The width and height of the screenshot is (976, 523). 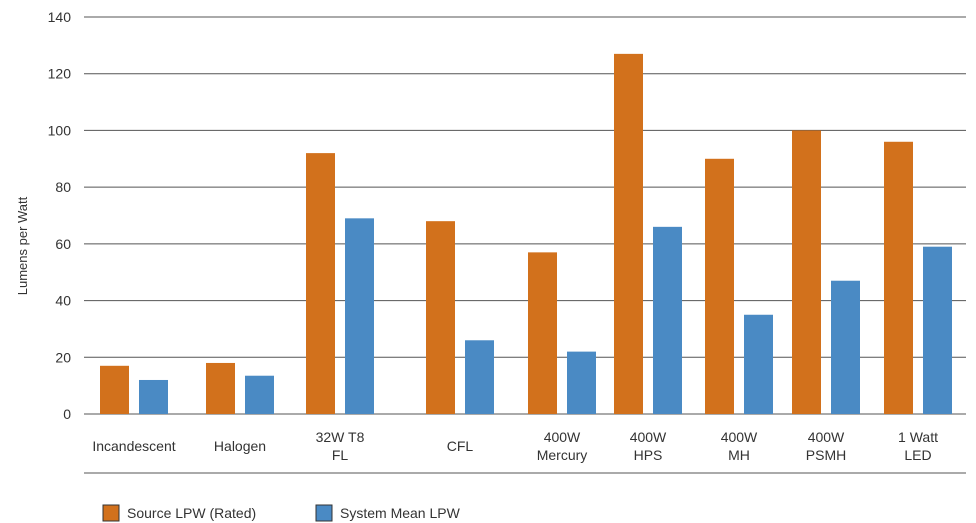 I want to click on x-category-label-line: CFL, so click(x=460, y=446).